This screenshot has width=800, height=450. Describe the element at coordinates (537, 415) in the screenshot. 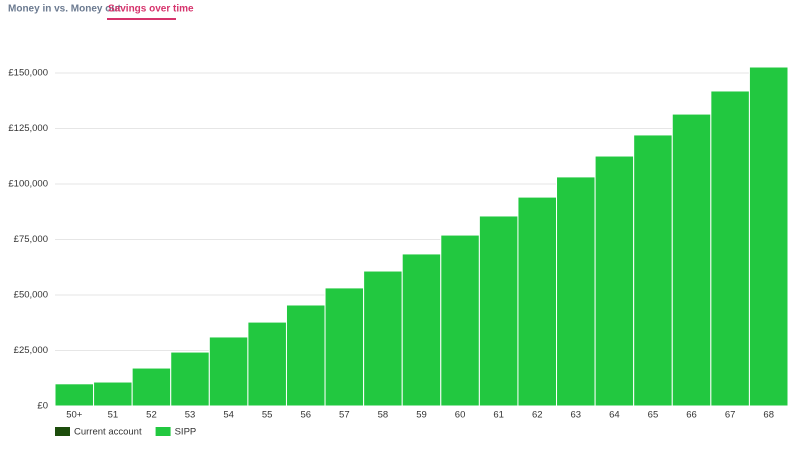

I see `x-tick-label: 62` at that location.